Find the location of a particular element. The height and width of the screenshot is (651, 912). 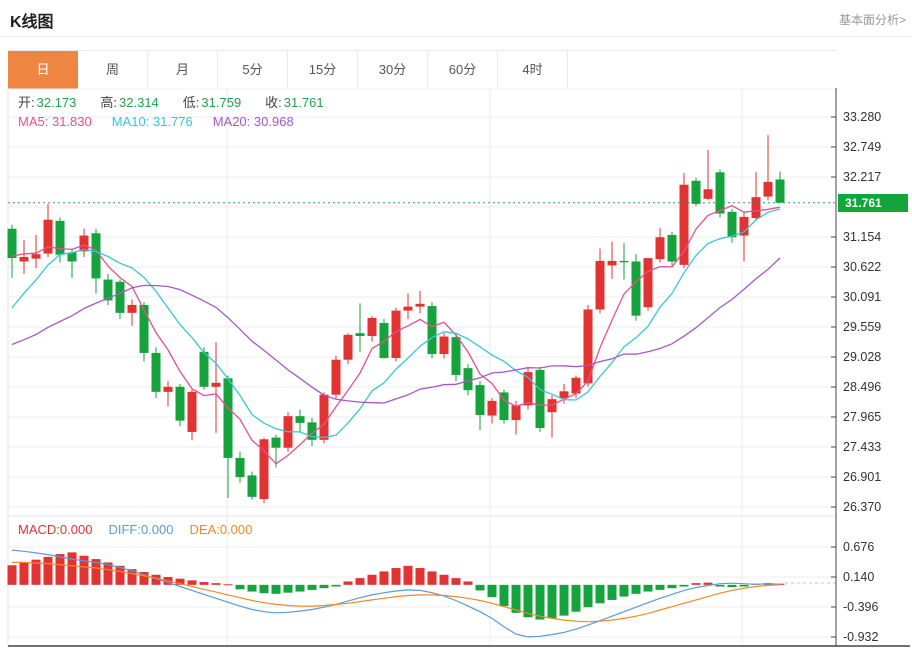

close-value: 31.761 is located at coordinates (303, 102).